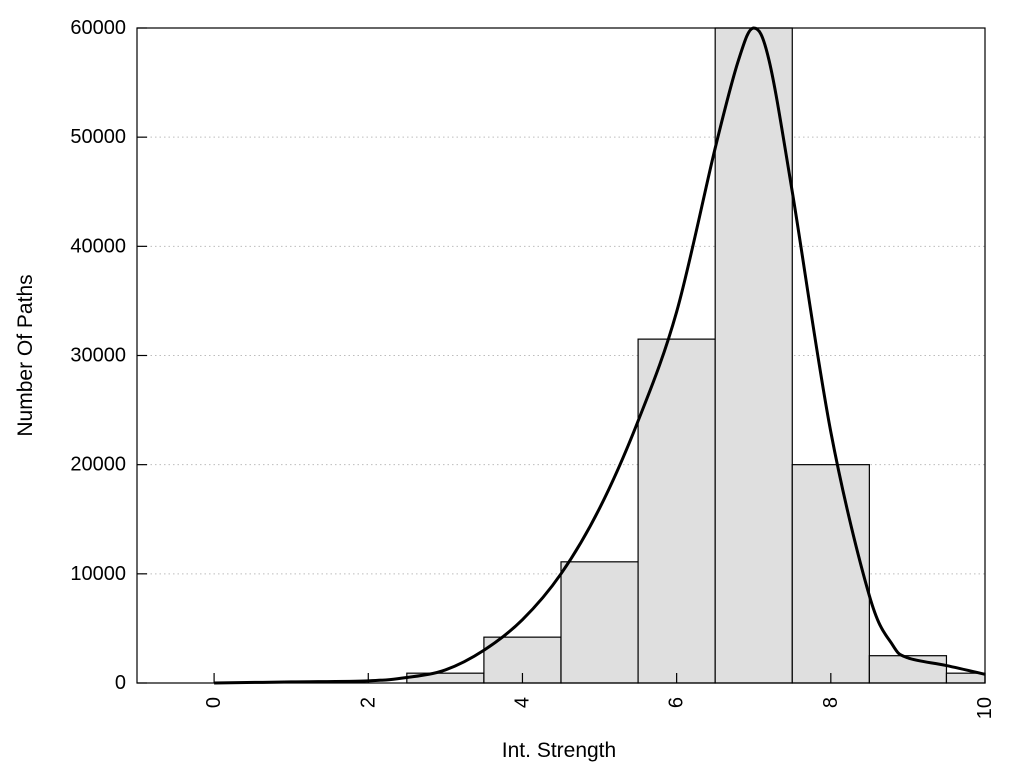  I want to click on y-tick-label: 20000, so click(98, 465).